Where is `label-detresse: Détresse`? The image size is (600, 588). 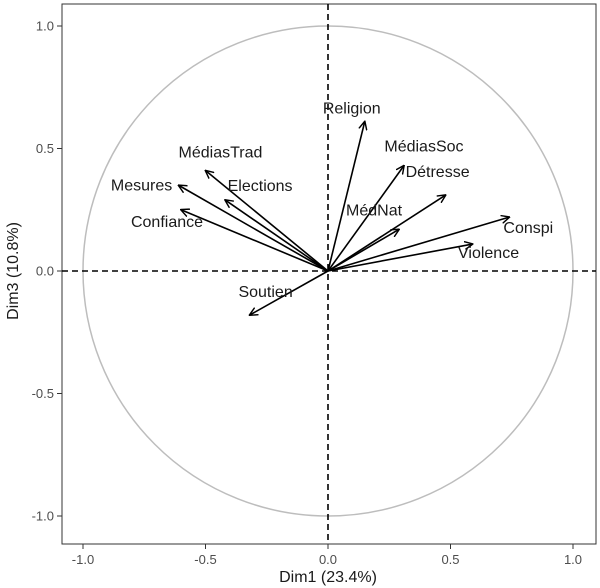
label-detresse: Détresse is located at coordinates (438, 172).